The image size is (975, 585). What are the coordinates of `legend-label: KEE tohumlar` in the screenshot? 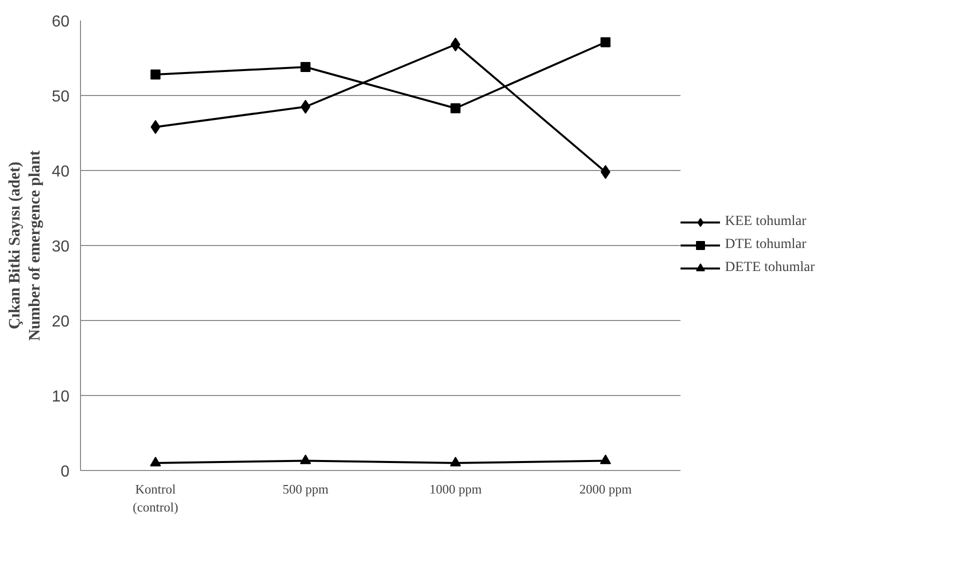 It's located at (765, 222).